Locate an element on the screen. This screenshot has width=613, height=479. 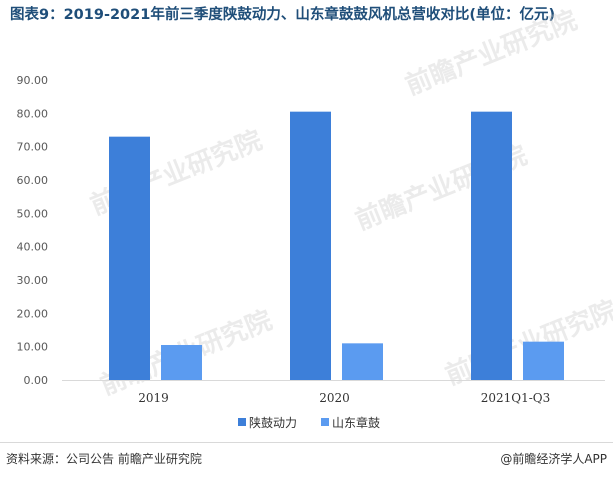
watermark-text: 前瞻产业研究院 is located at coordinates (491, 53).